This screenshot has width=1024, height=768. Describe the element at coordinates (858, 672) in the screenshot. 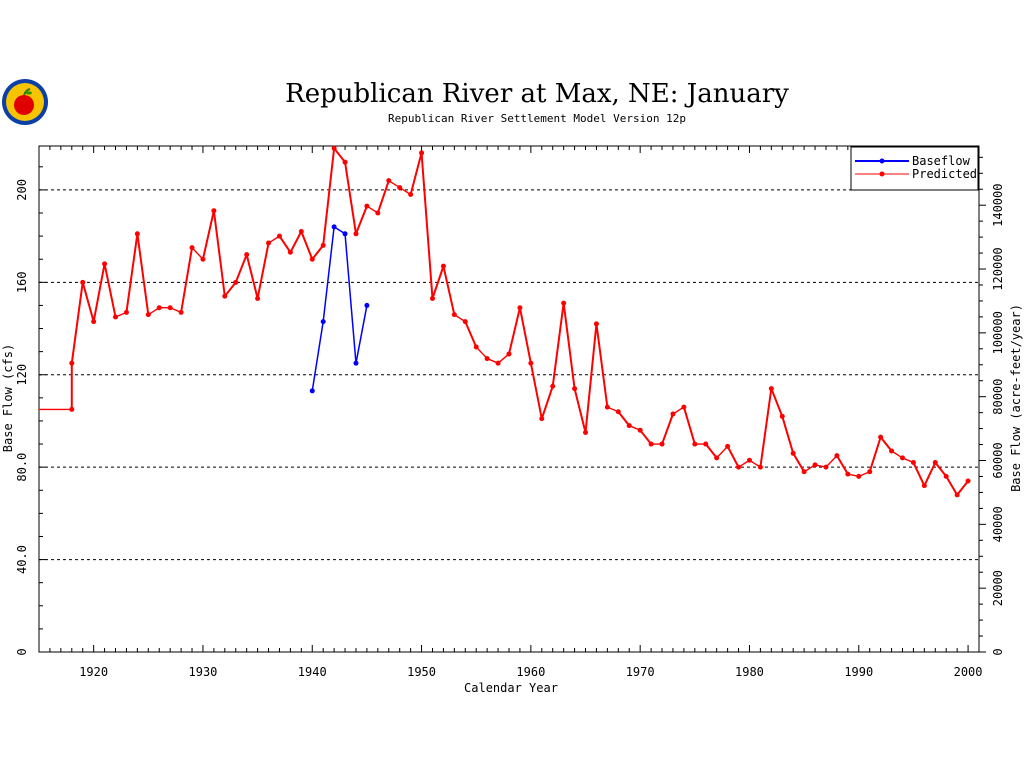

I see `x-tick-label: 1990` at that location.